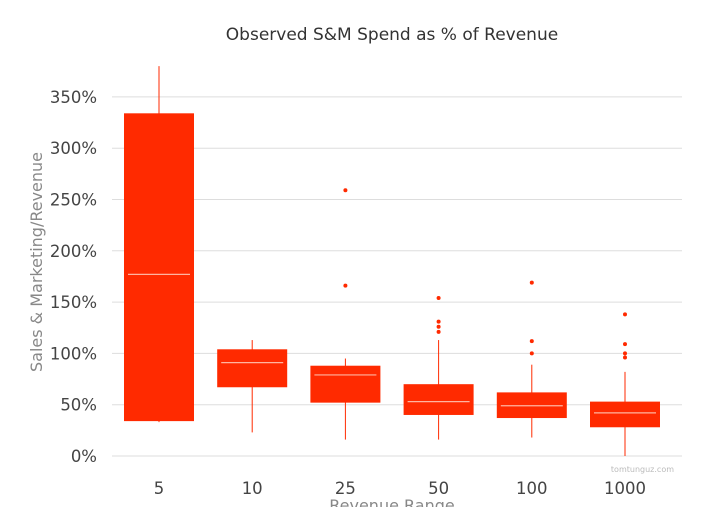 The height and width of the screenshot is (507, 716). I want to click on x-tick-label-50: 50, so click(438, 488).